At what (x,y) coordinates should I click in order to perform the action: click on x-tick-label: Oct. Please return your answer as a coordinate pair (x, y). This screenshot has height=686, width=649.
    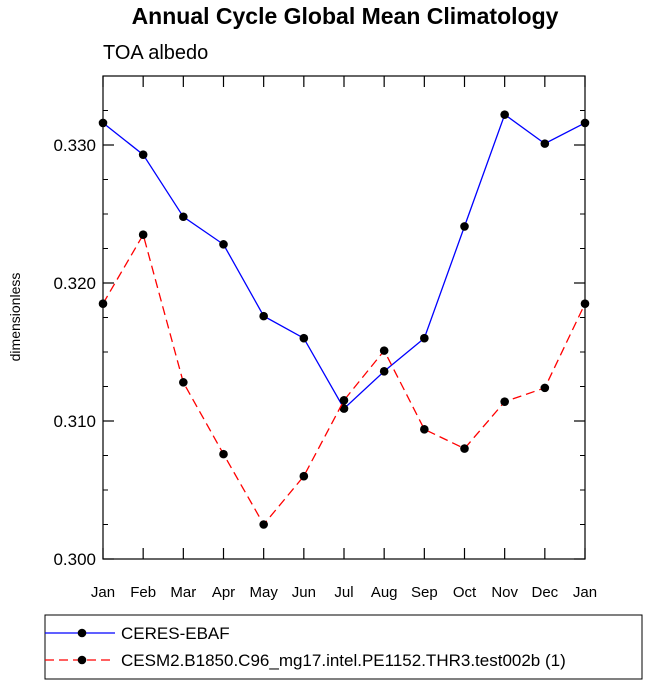
    Looking at the image, I should click on (465, 592).